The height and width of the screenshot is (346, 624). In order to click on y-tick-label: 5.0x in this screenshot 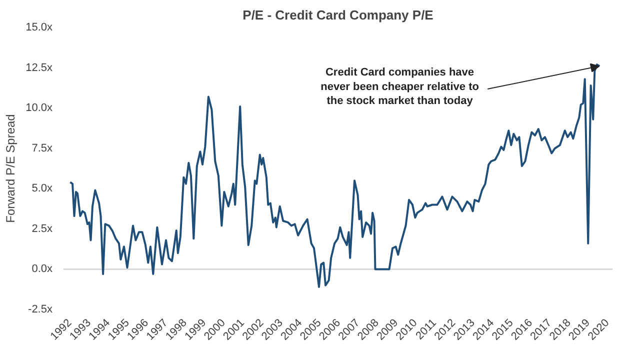, I will do `click(42, 188)`.